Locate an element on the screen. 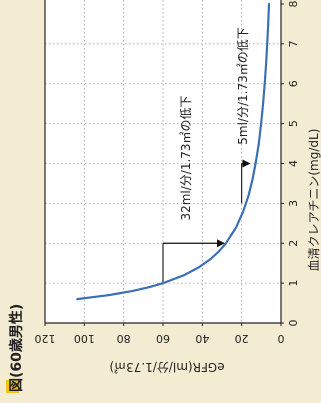 This screenshot has height=403, width=321. x-tick-label-5: 5 is located at coordinates (293, 123).